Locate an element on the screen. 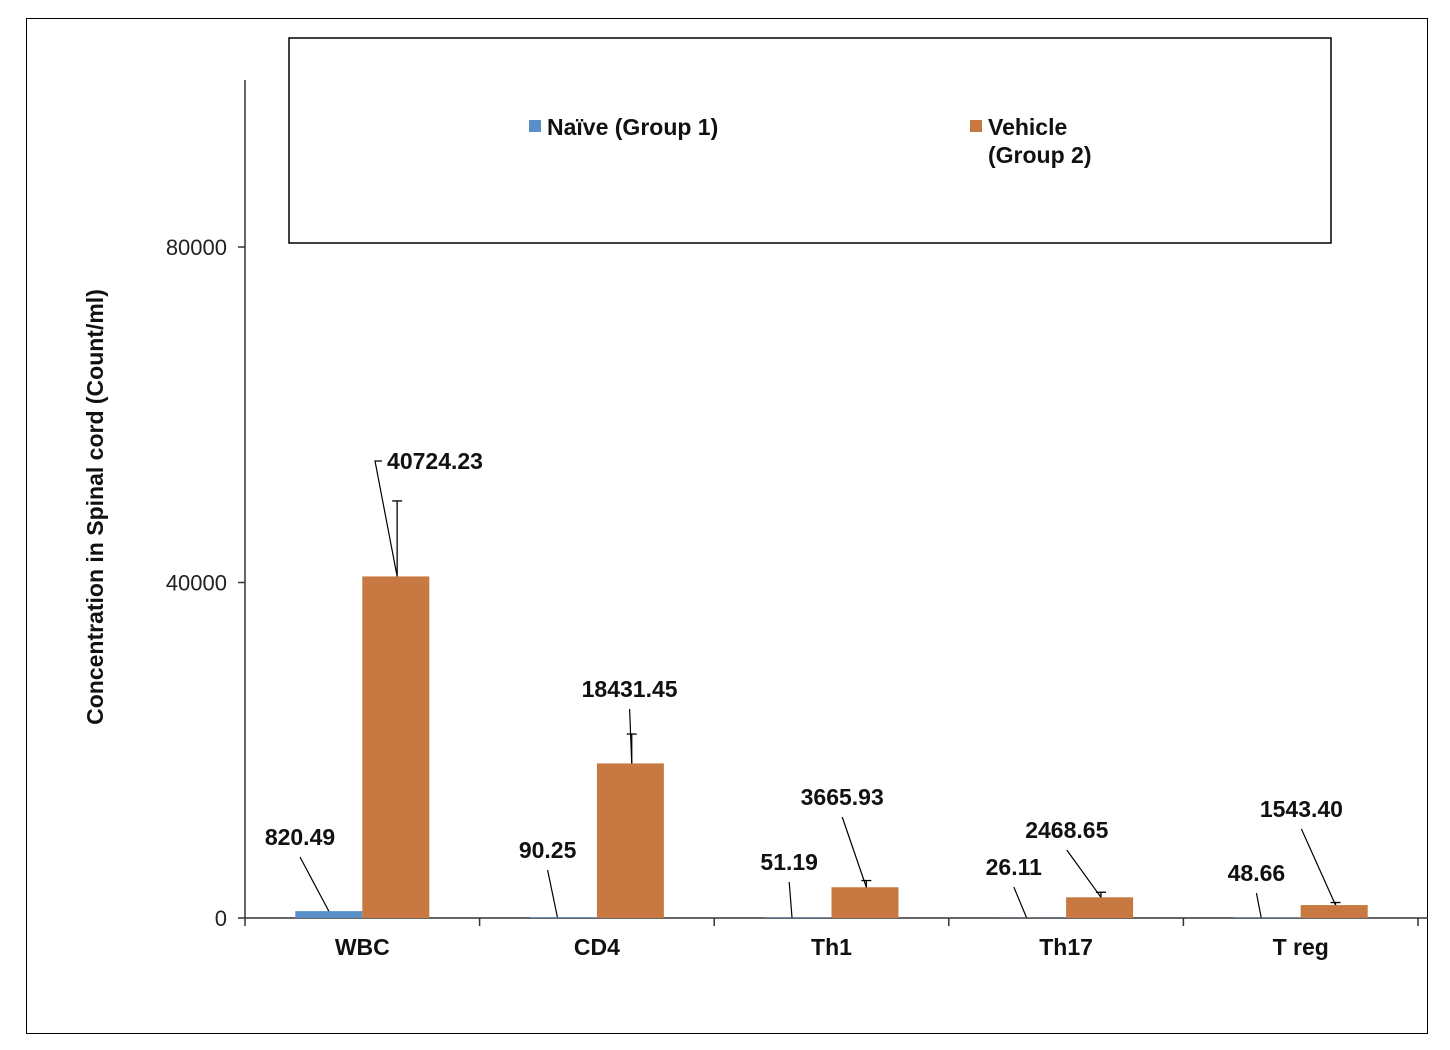 The image size is (1450, 1050). legend-box is located at coordinates (810, 140).